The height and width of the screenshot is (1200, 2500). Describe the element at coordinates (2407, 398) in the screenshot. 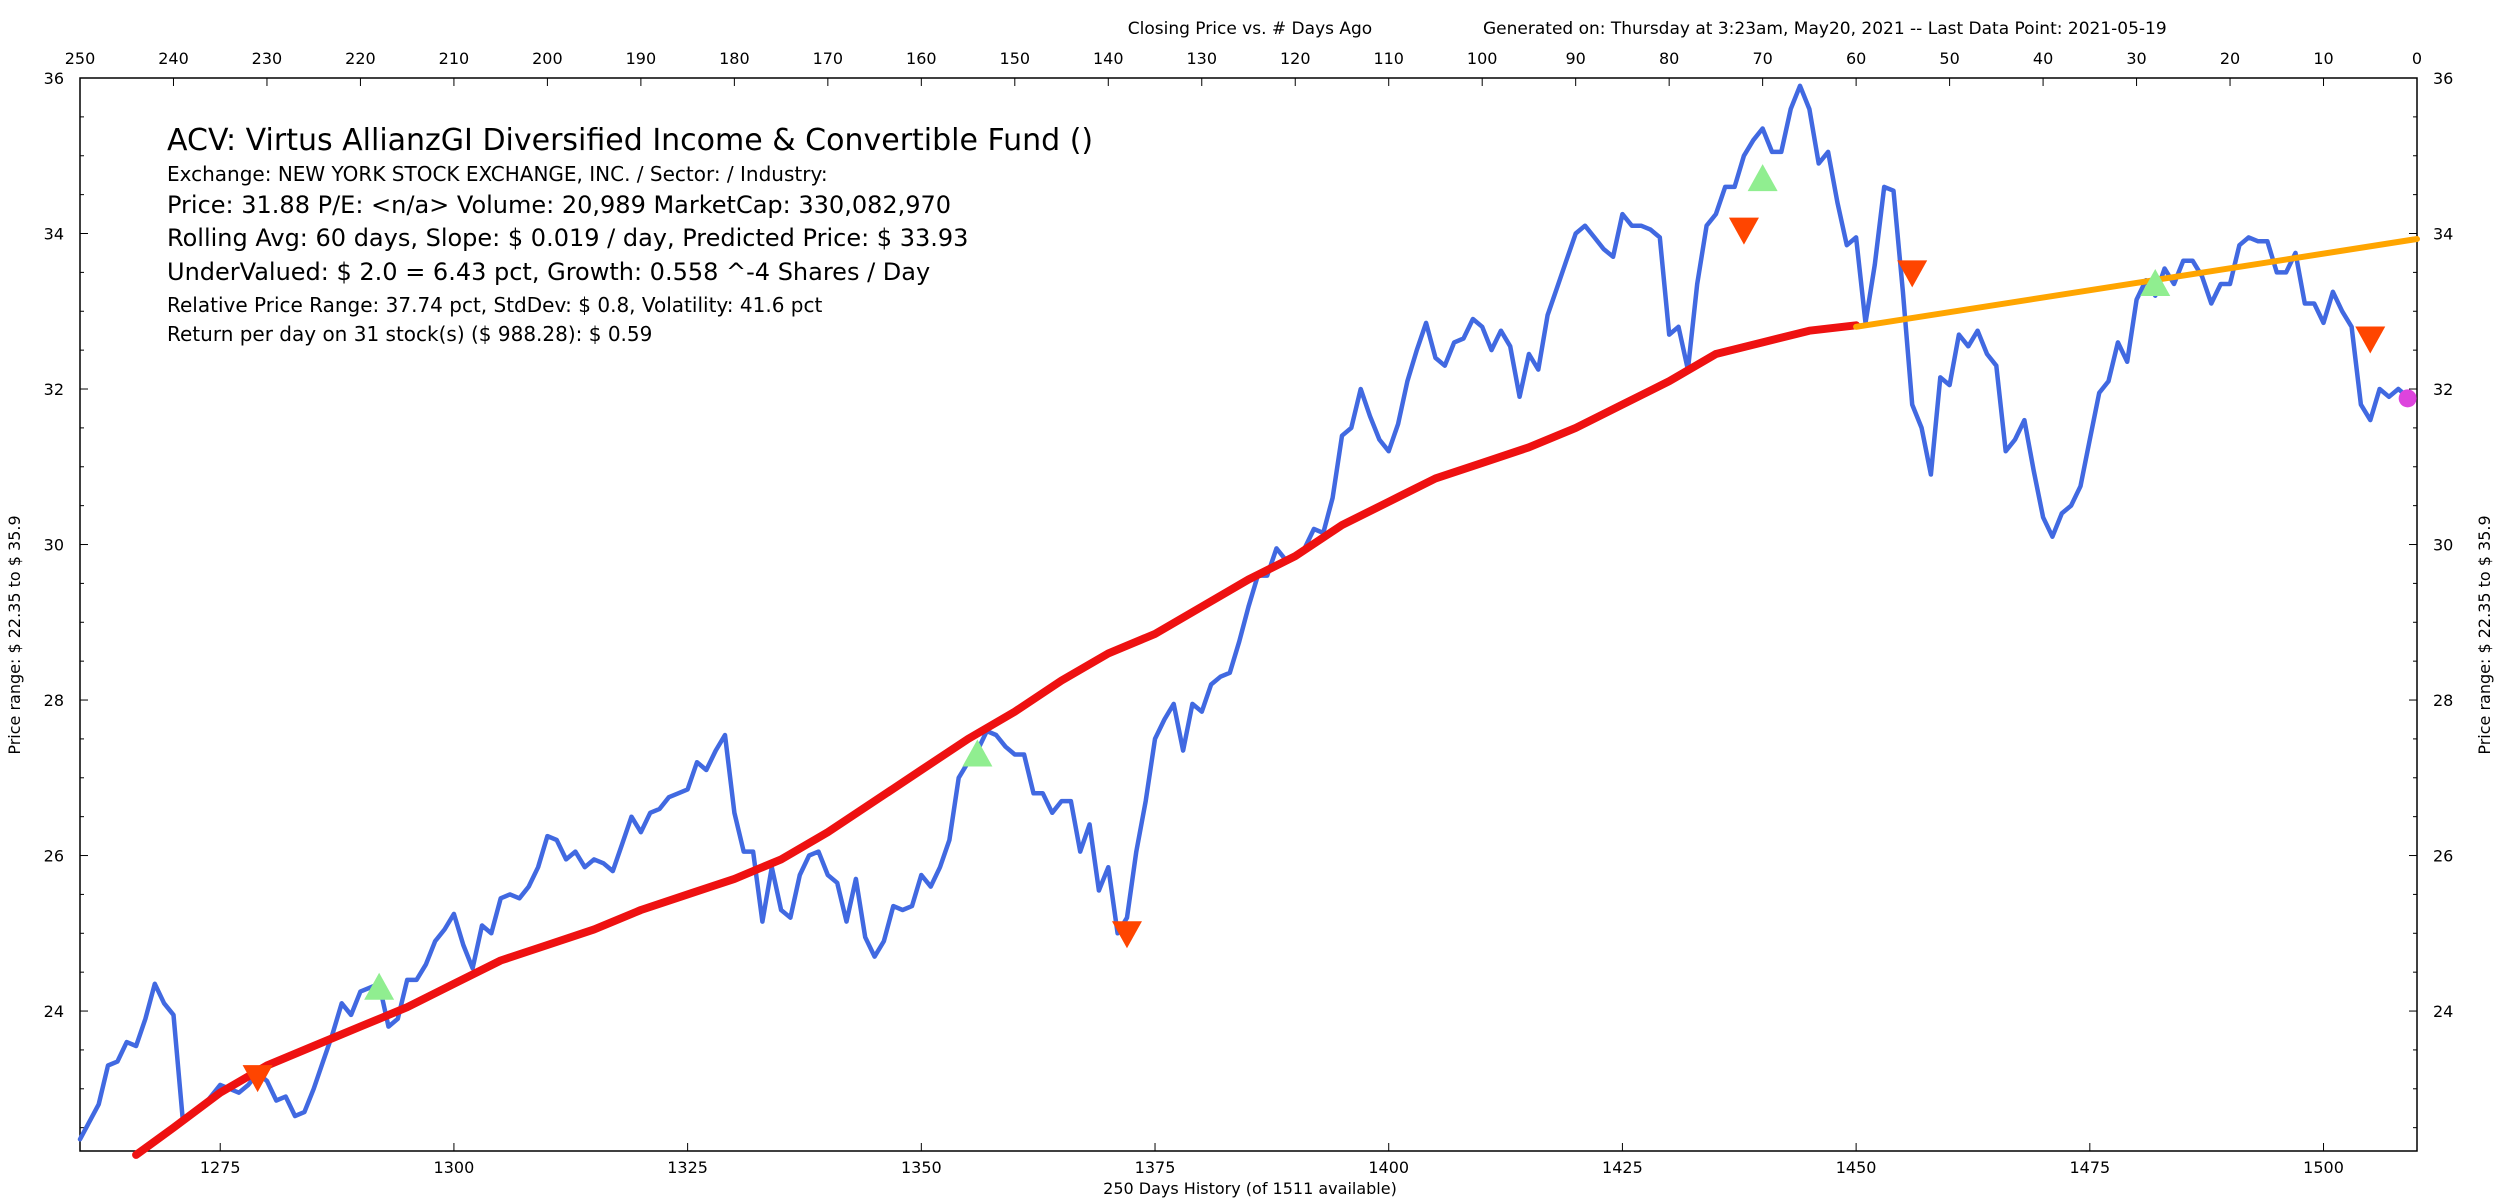

I see `last-point-marker` at that location.